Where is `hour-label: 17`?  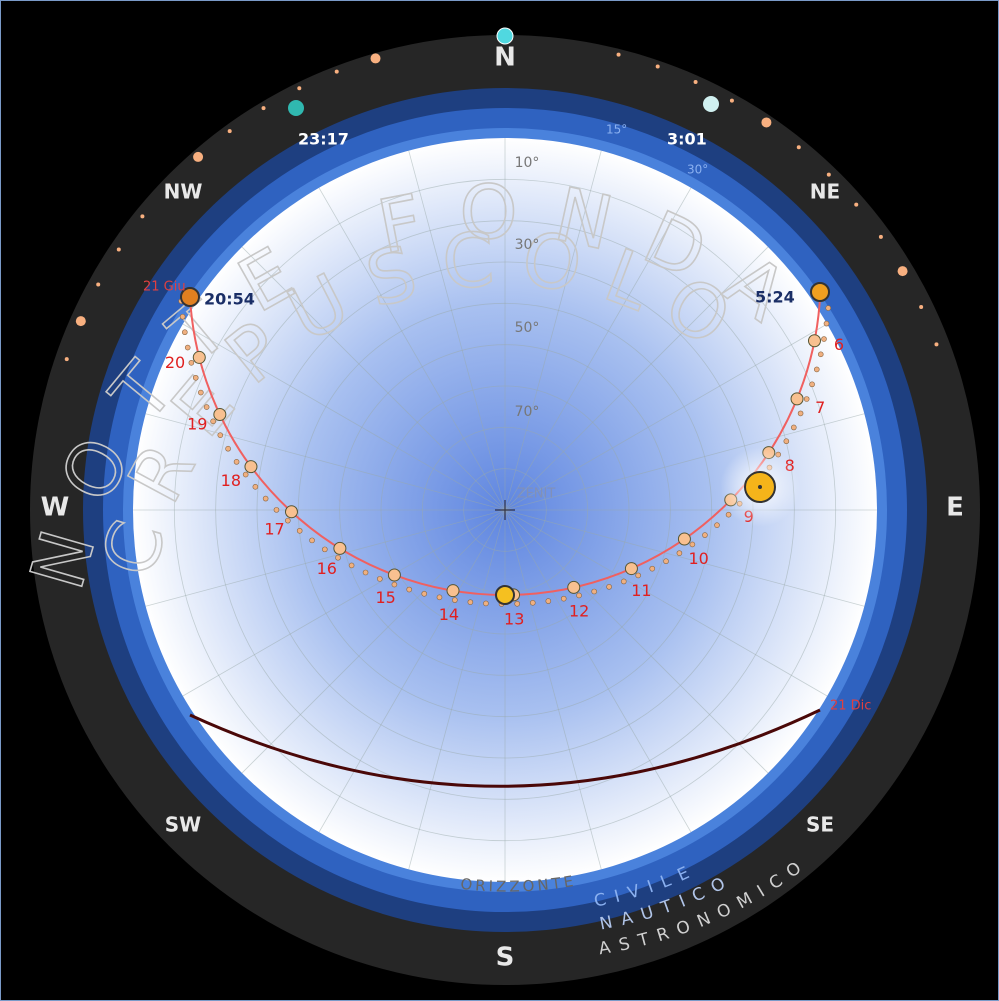
hour-label: 17 is located at coordinates (274, 529).